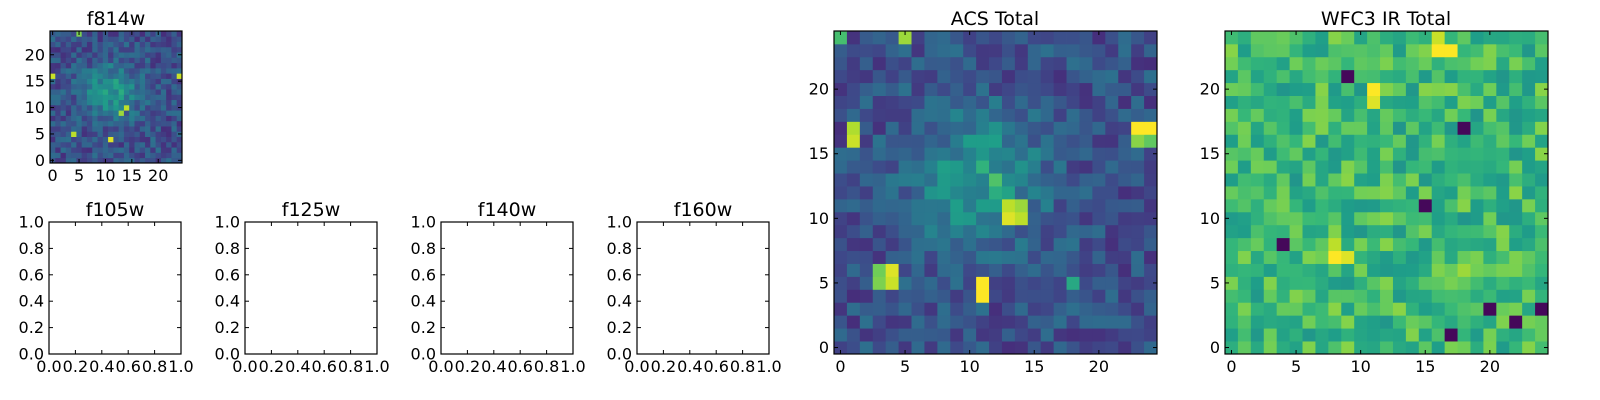 This screenshot has height=400, width=1600. Describe the element at coordinates (271, 366) in the screenshot. I see `x-tick-label: 0.2` at that location.